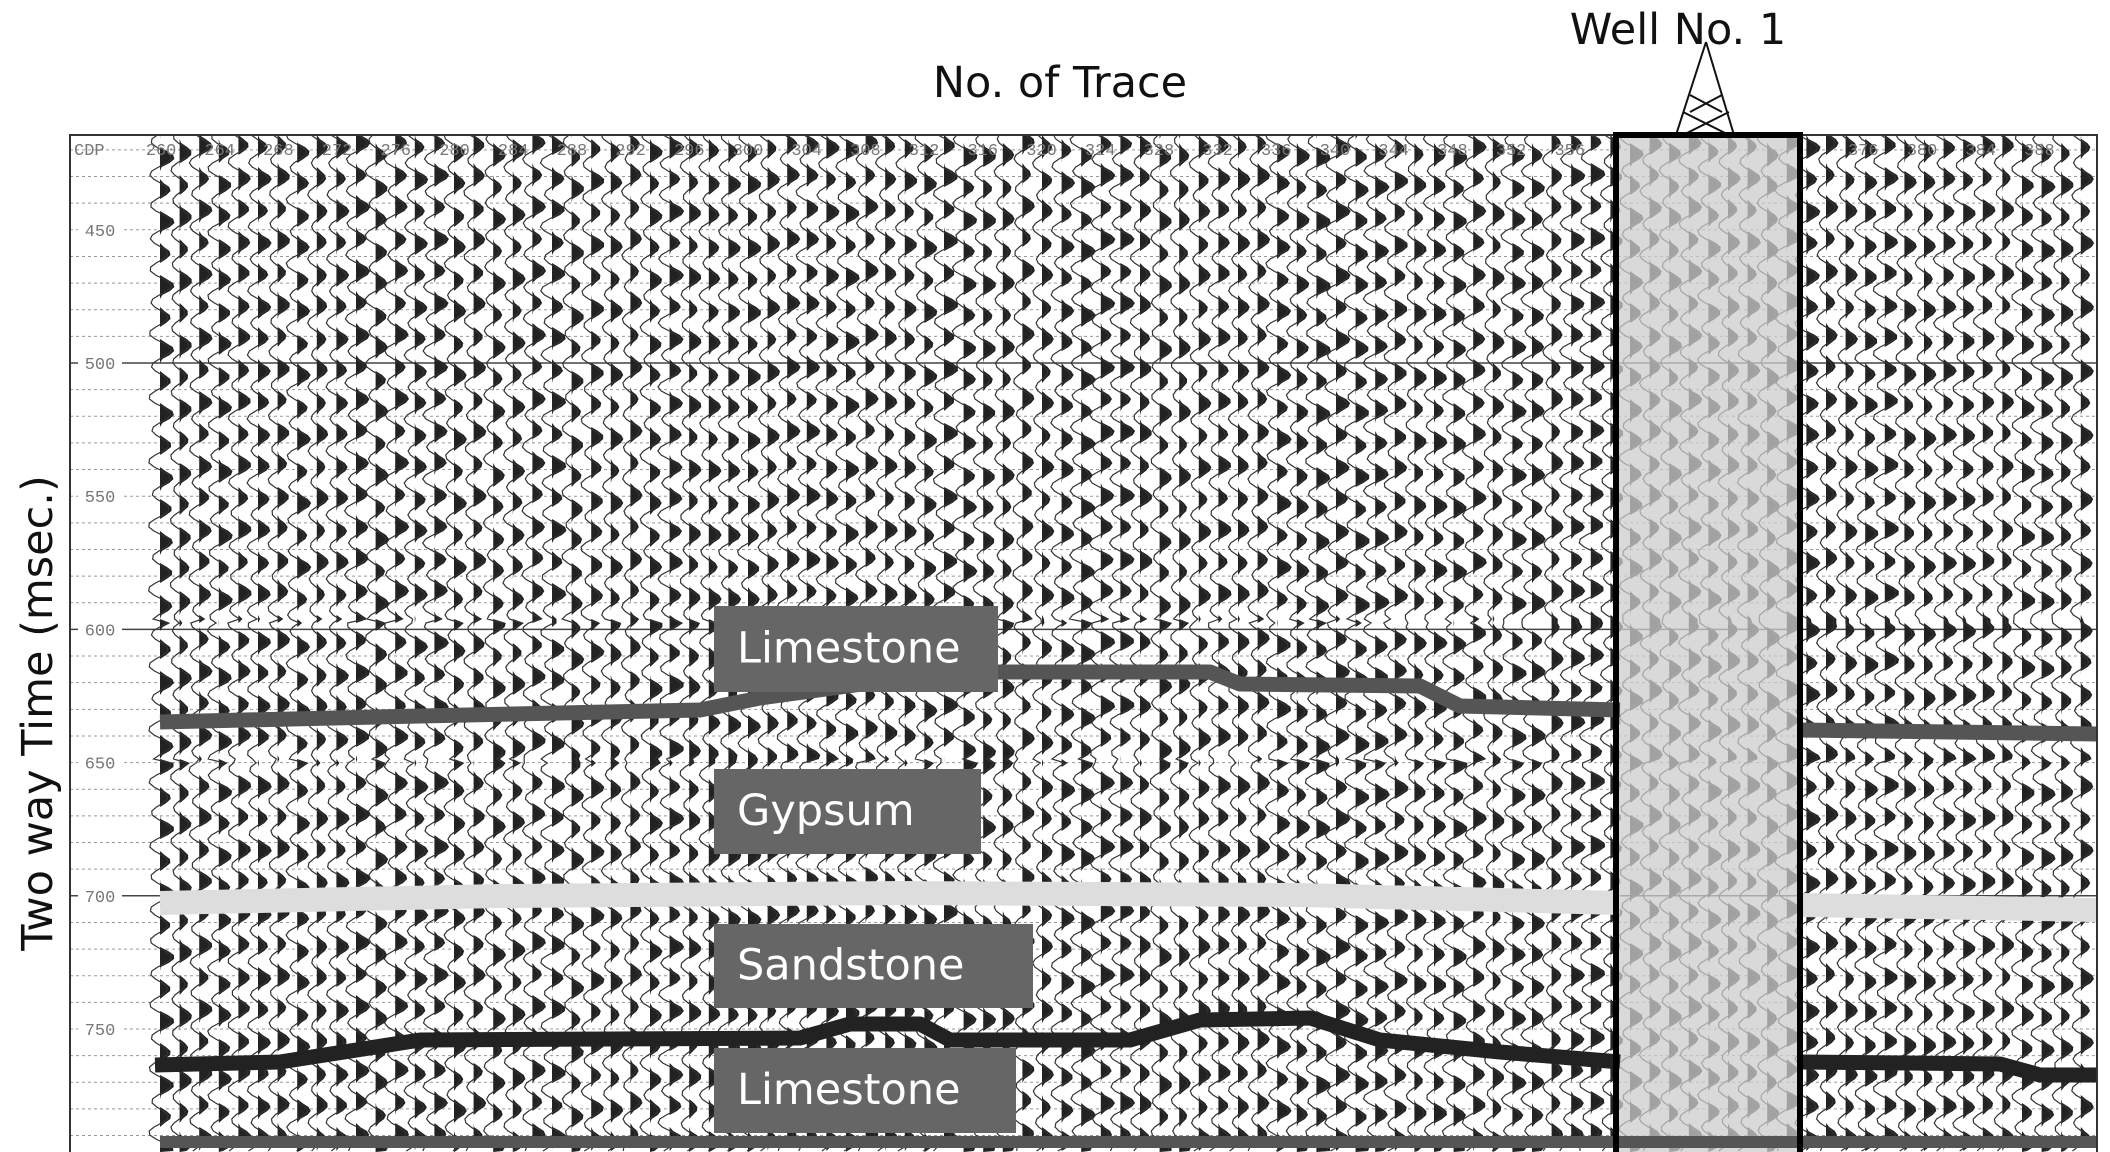 The image size is (2110, 1152). What do you see at coordinates (1705, 88) in the screenshot?
I see `well-derrick` at bounding box center [1705, 88].